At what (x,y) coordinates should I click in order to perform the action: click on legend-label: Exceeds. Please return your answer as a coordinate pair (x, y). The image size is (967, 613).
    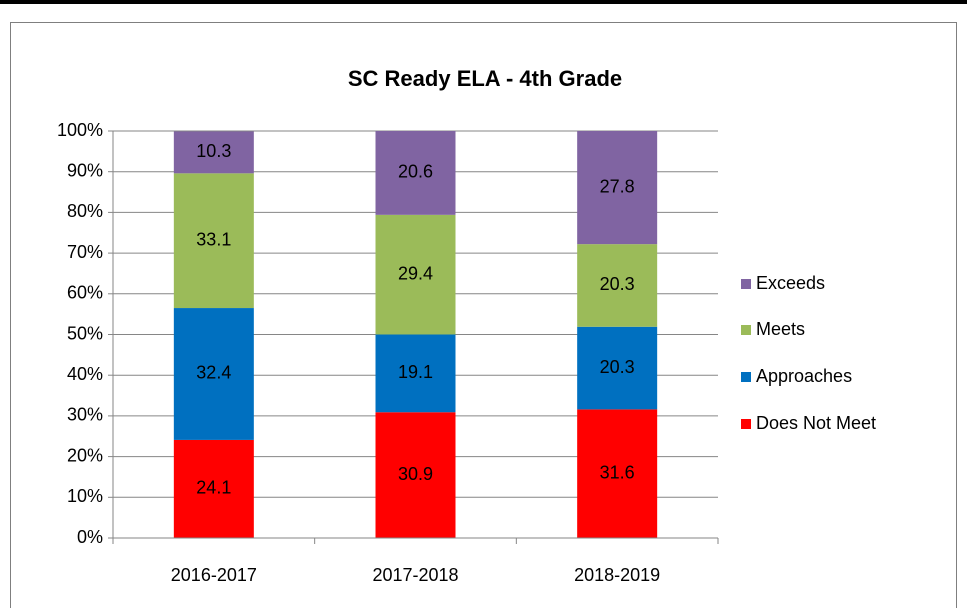
    Looking at the image, I should click on (790, 283).